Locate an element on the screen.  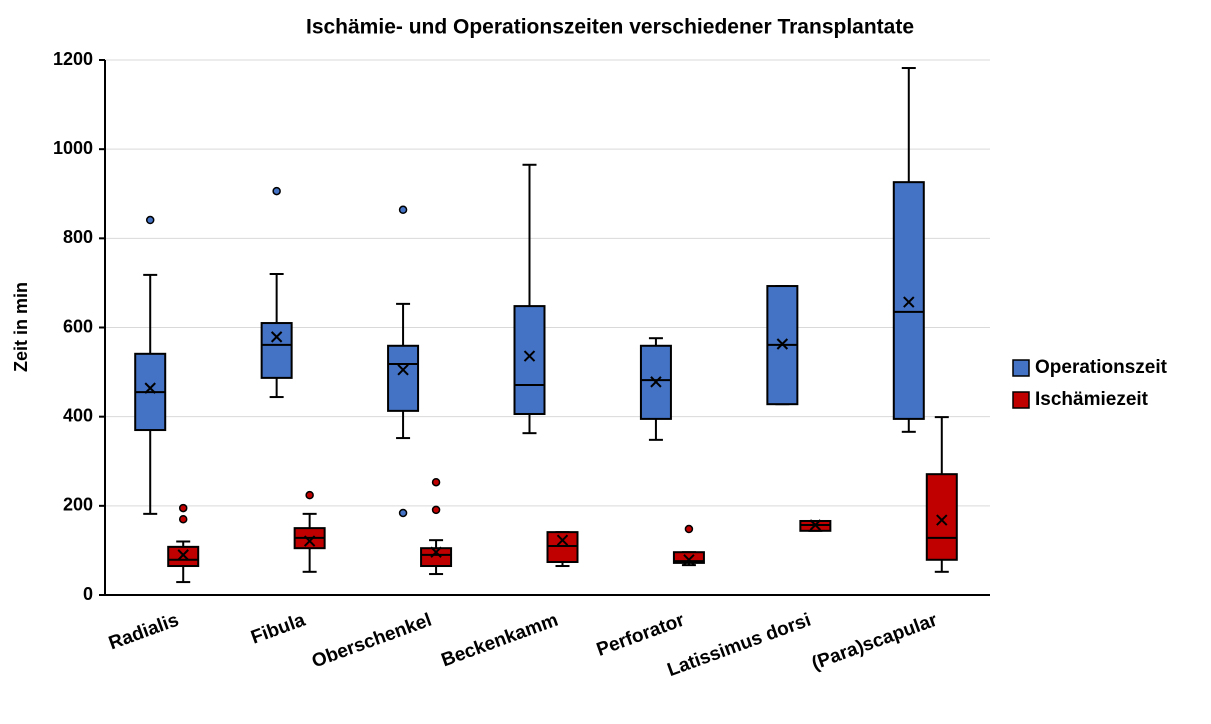
y-axis-label: Zeit in min is located at coordinates (21, 327).